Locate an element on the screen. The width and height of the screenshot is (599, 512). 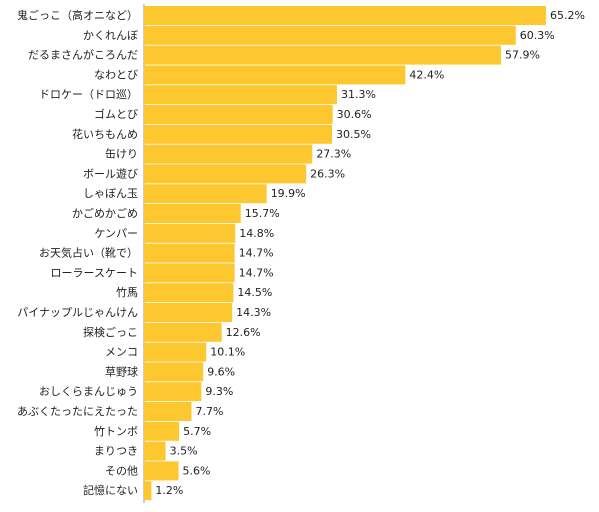
category-label: かくれんぼ is located at coordinates (110, 35).